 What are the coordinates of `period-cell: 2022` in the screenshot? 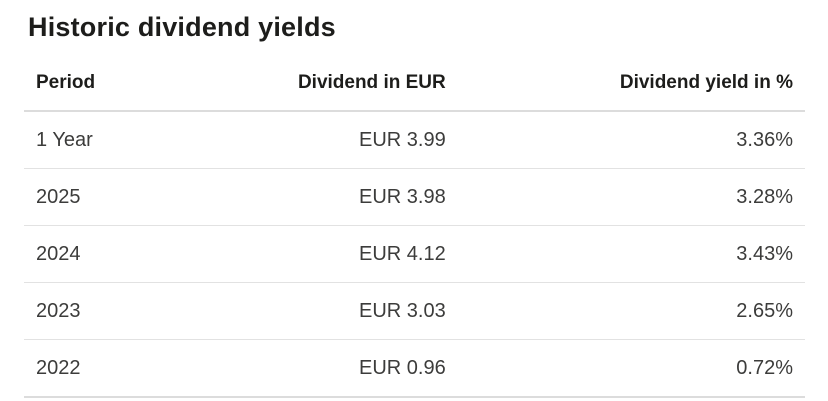 It's located at (118, 369).